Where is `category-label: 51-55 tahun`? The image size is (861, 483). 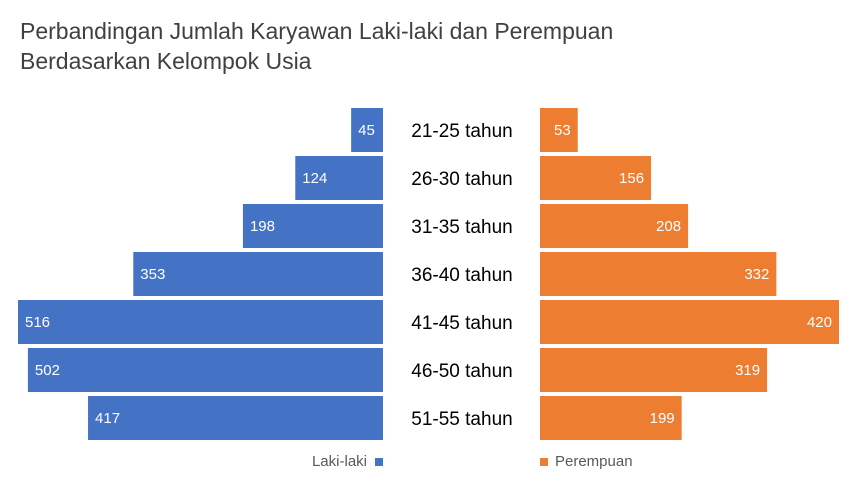 category-label: 51-55 tahun is located at coordinates (461, 419).